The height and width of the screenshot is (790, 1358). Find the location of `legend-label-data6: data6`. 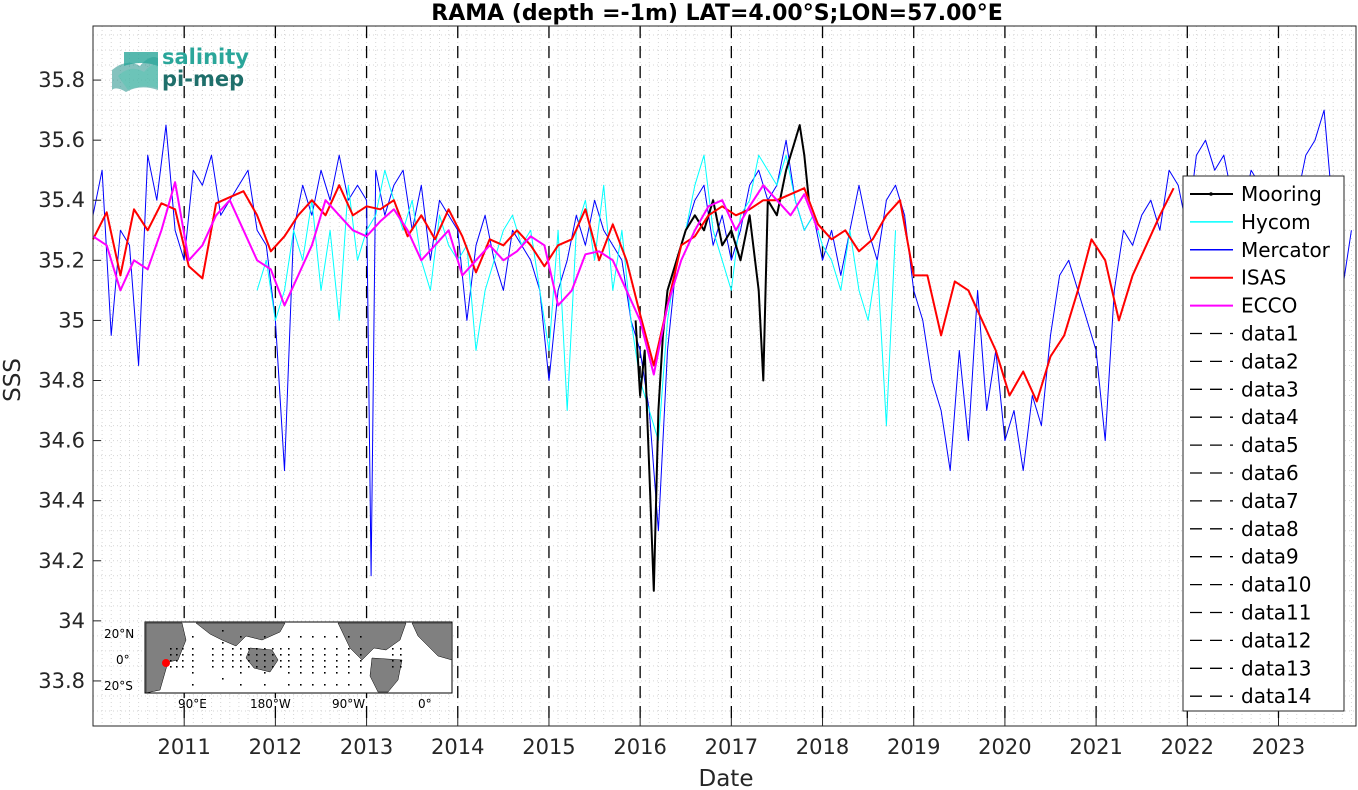

legend-label-data6: data6 is located at coordinates (1270, 473).